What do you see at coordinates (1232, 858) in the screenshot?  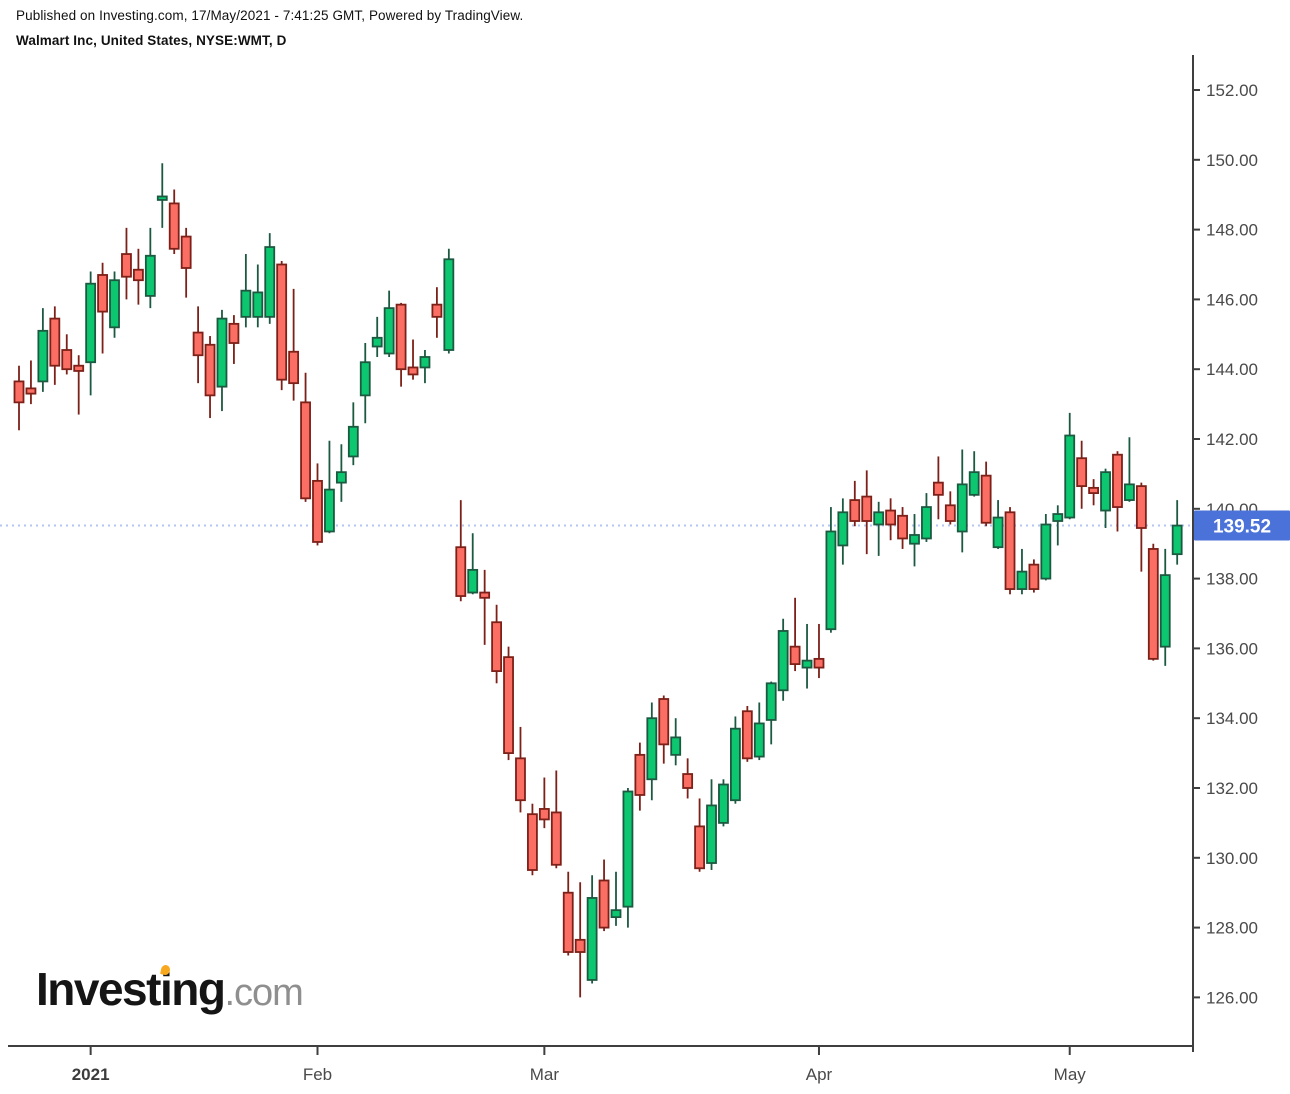 I see `price-tick-label: 130.00` at bounding box center [1232, 858].